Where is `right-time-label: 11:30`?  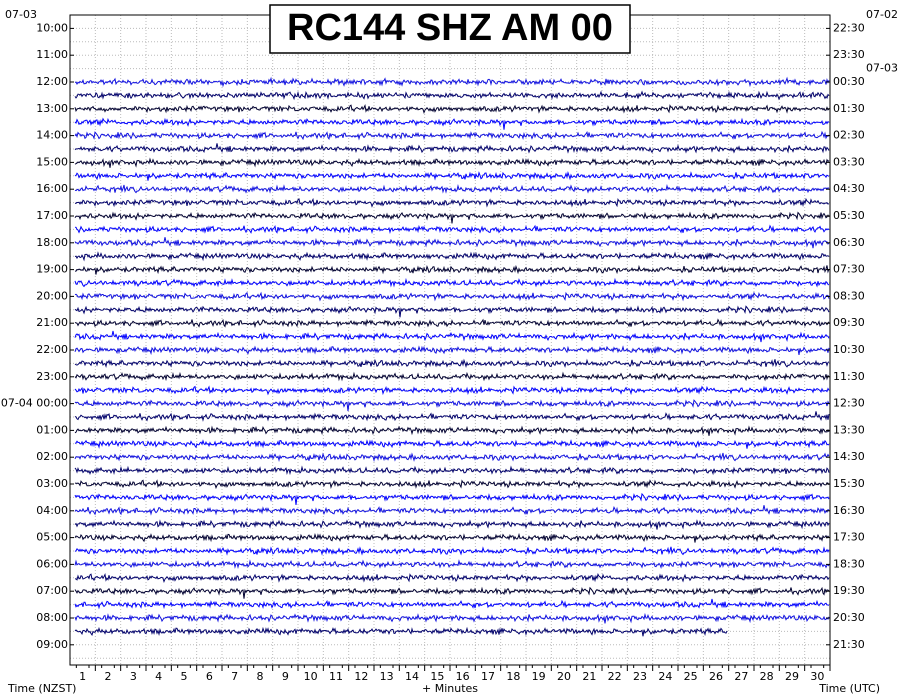 right-time-label: 11:30 is located at coordinates (849, 376).